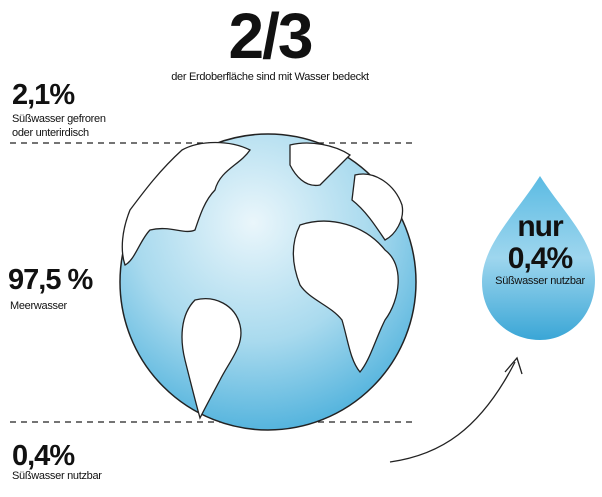  What do you see at coordinates (43, 95) in the screenshot?
I see `item-value: 2,1%` at bounding box center [43, 95].